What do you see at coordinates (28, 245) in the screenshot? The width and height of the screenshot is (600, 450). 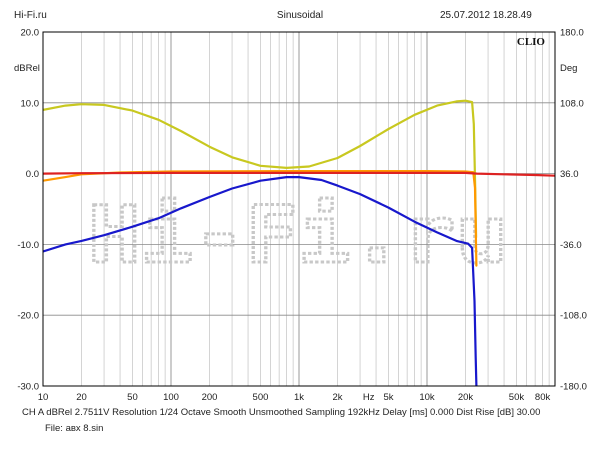 I see `y-tick-label-left: -10.0` at bounding box center [28, 245].